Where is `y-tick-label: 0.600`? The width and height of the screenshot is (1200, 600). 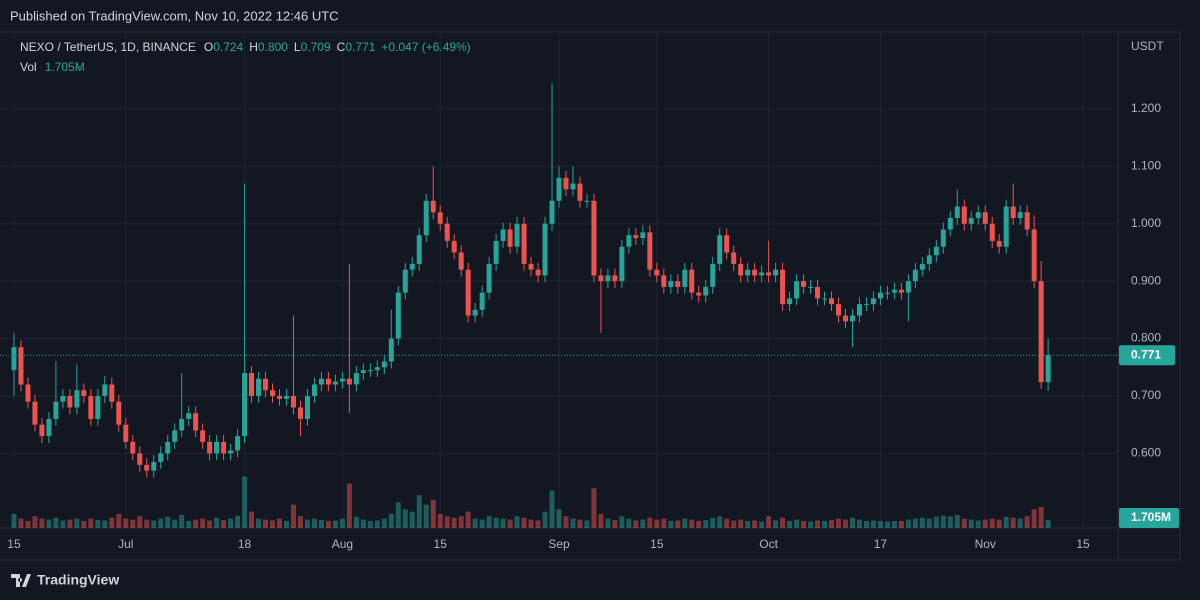
y-tick-label: 0.600 is located at coordinates (1146, 453).